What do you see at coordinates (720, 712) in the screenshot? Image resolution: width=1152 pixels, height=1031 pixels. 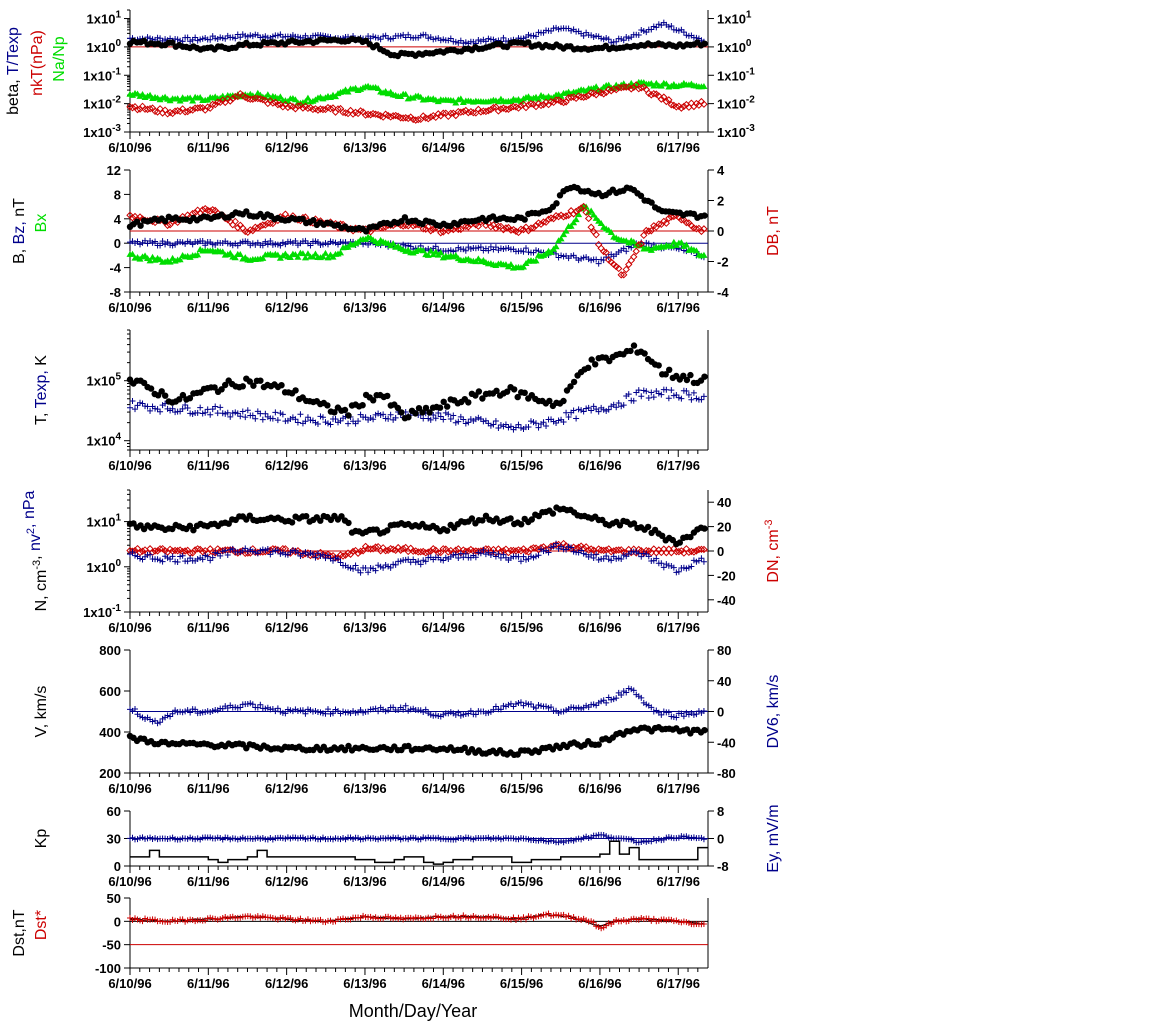 I see `right-tick-label: 0` at bounding box center [720, 712].